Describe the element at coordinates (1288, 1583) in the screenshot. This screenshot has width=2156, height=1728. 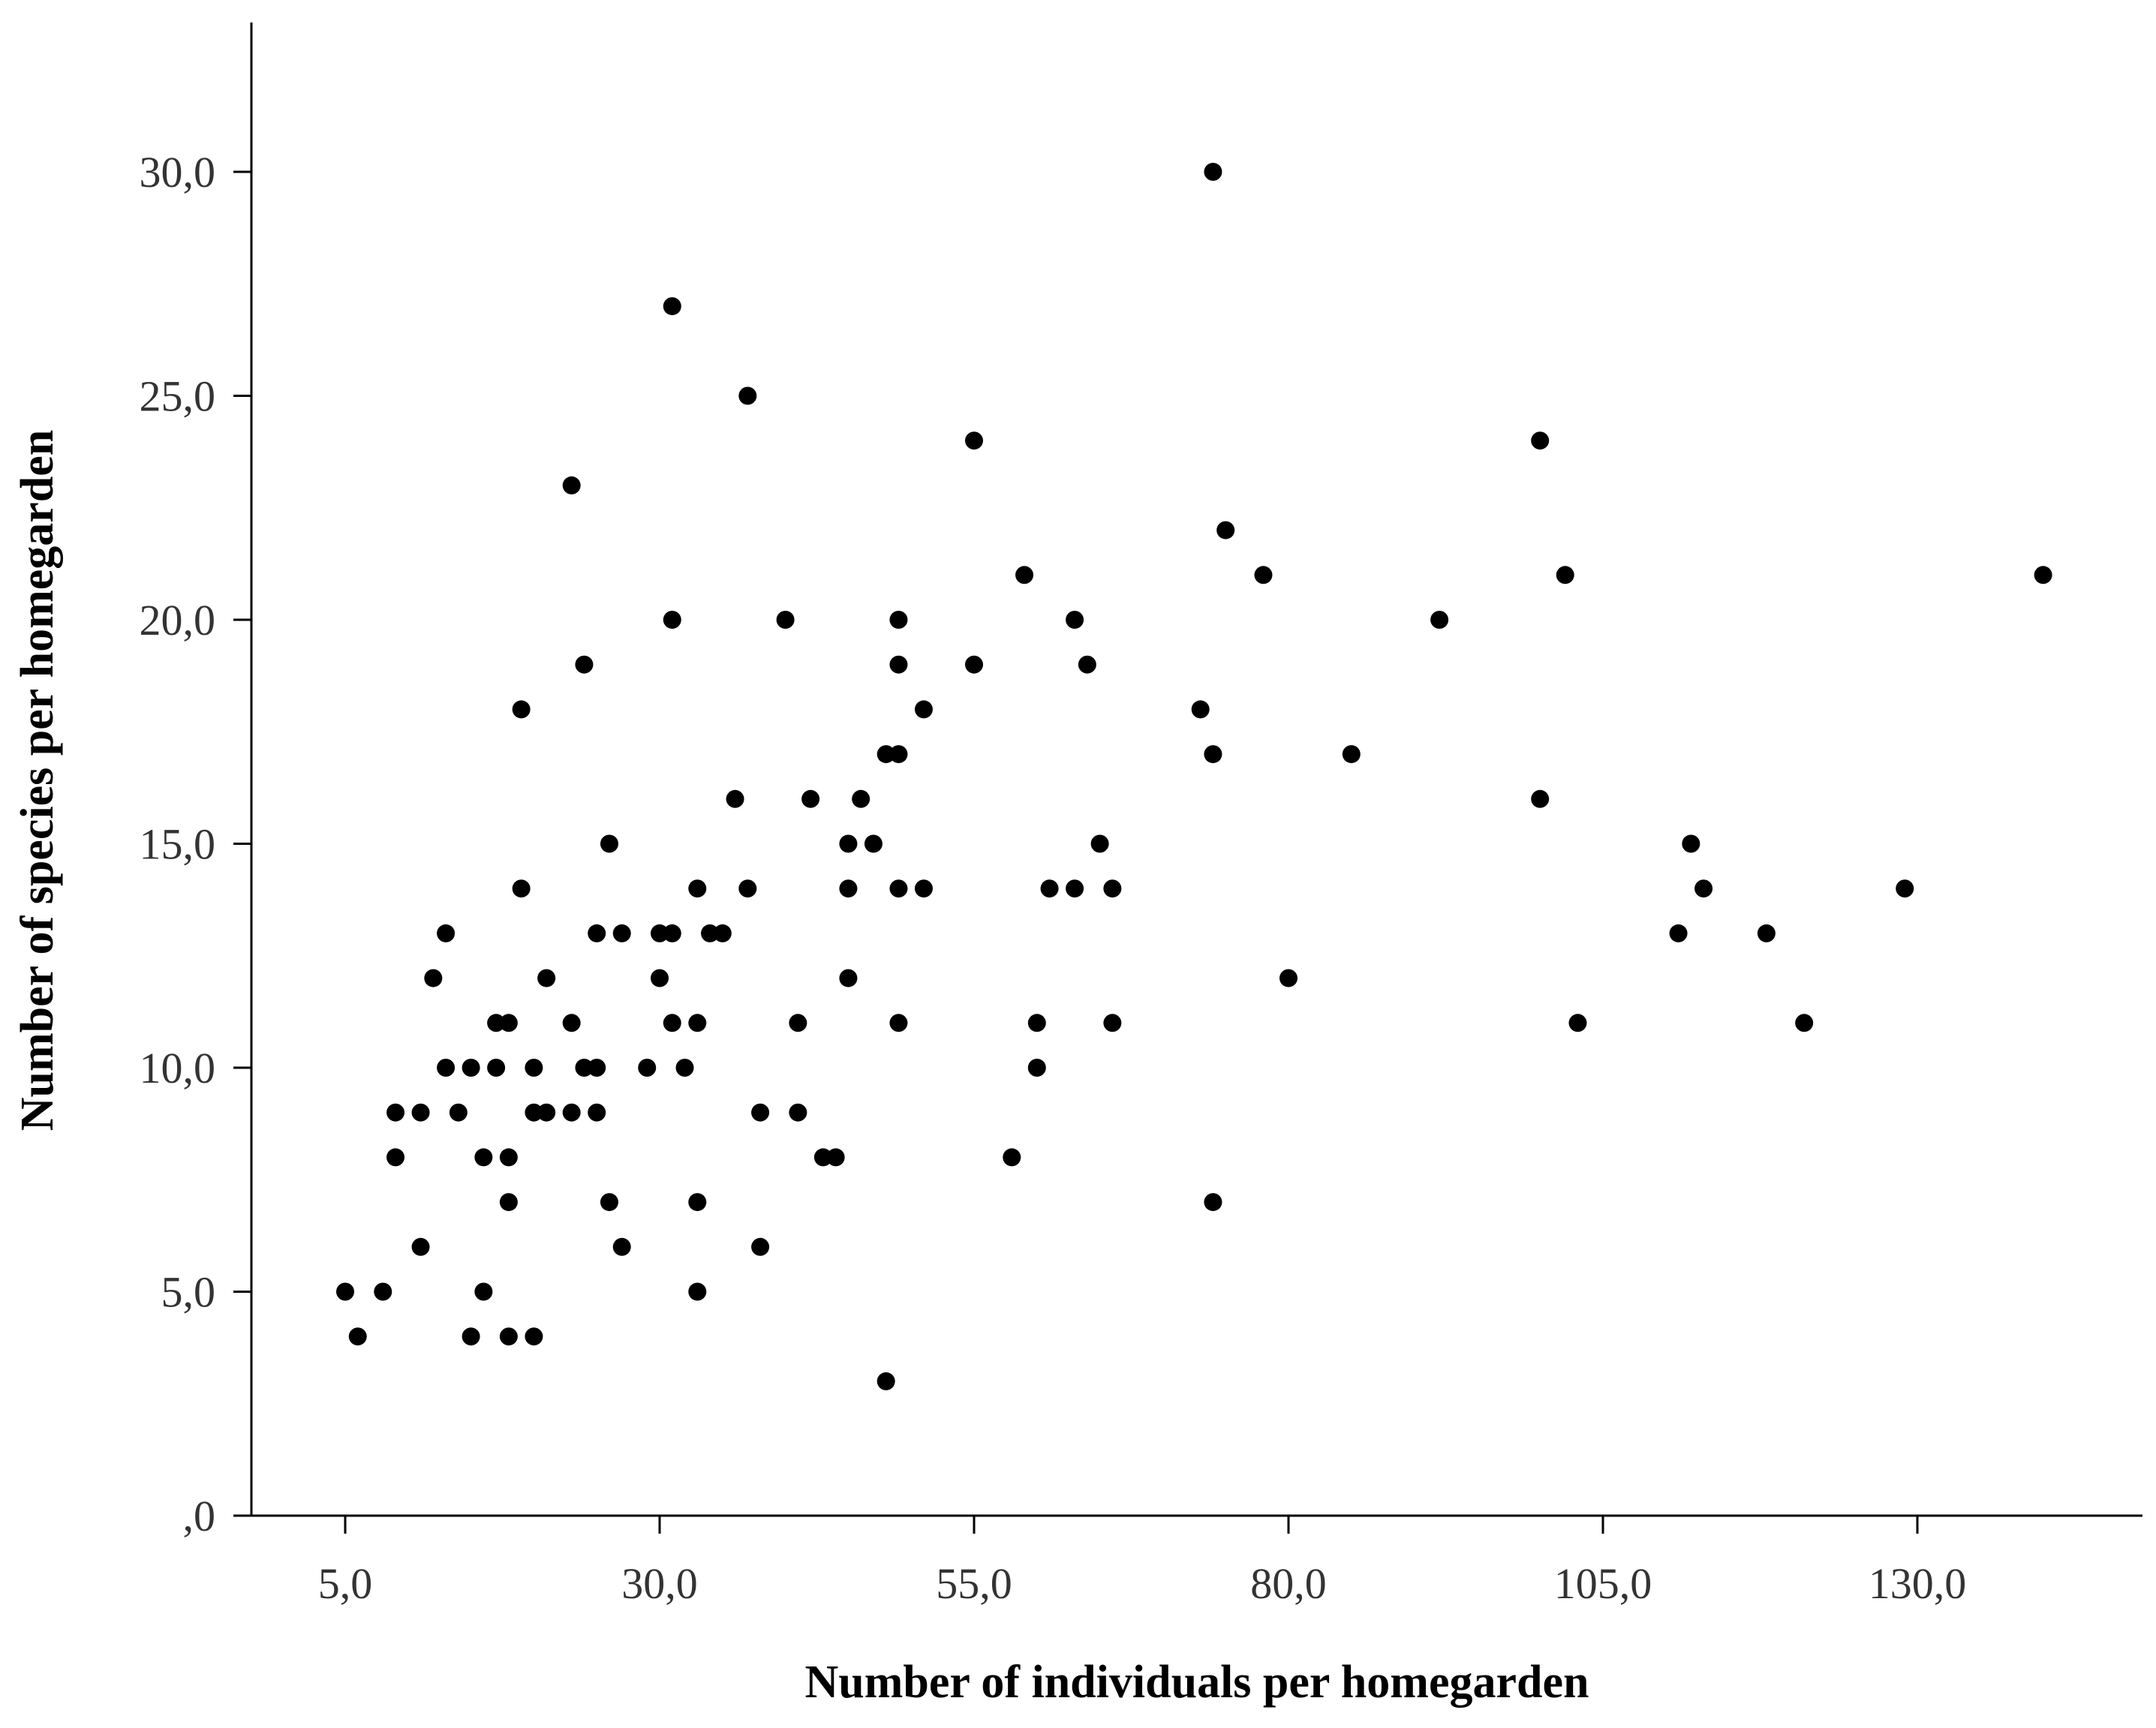
I see `x-tick-label: 80,0` at that location.